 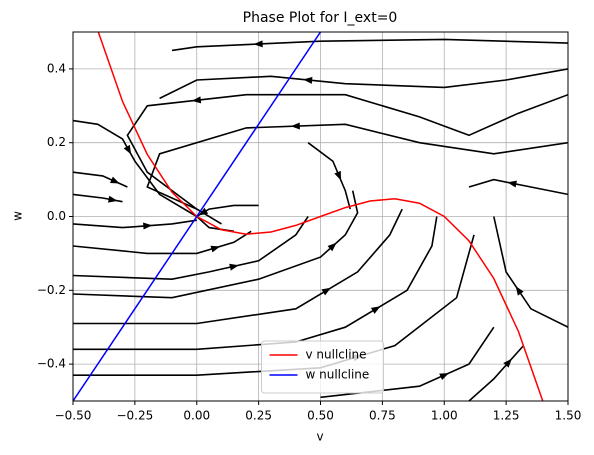 I want to click on legend: v nullcline w nullcline, so click(x=322, y=367).